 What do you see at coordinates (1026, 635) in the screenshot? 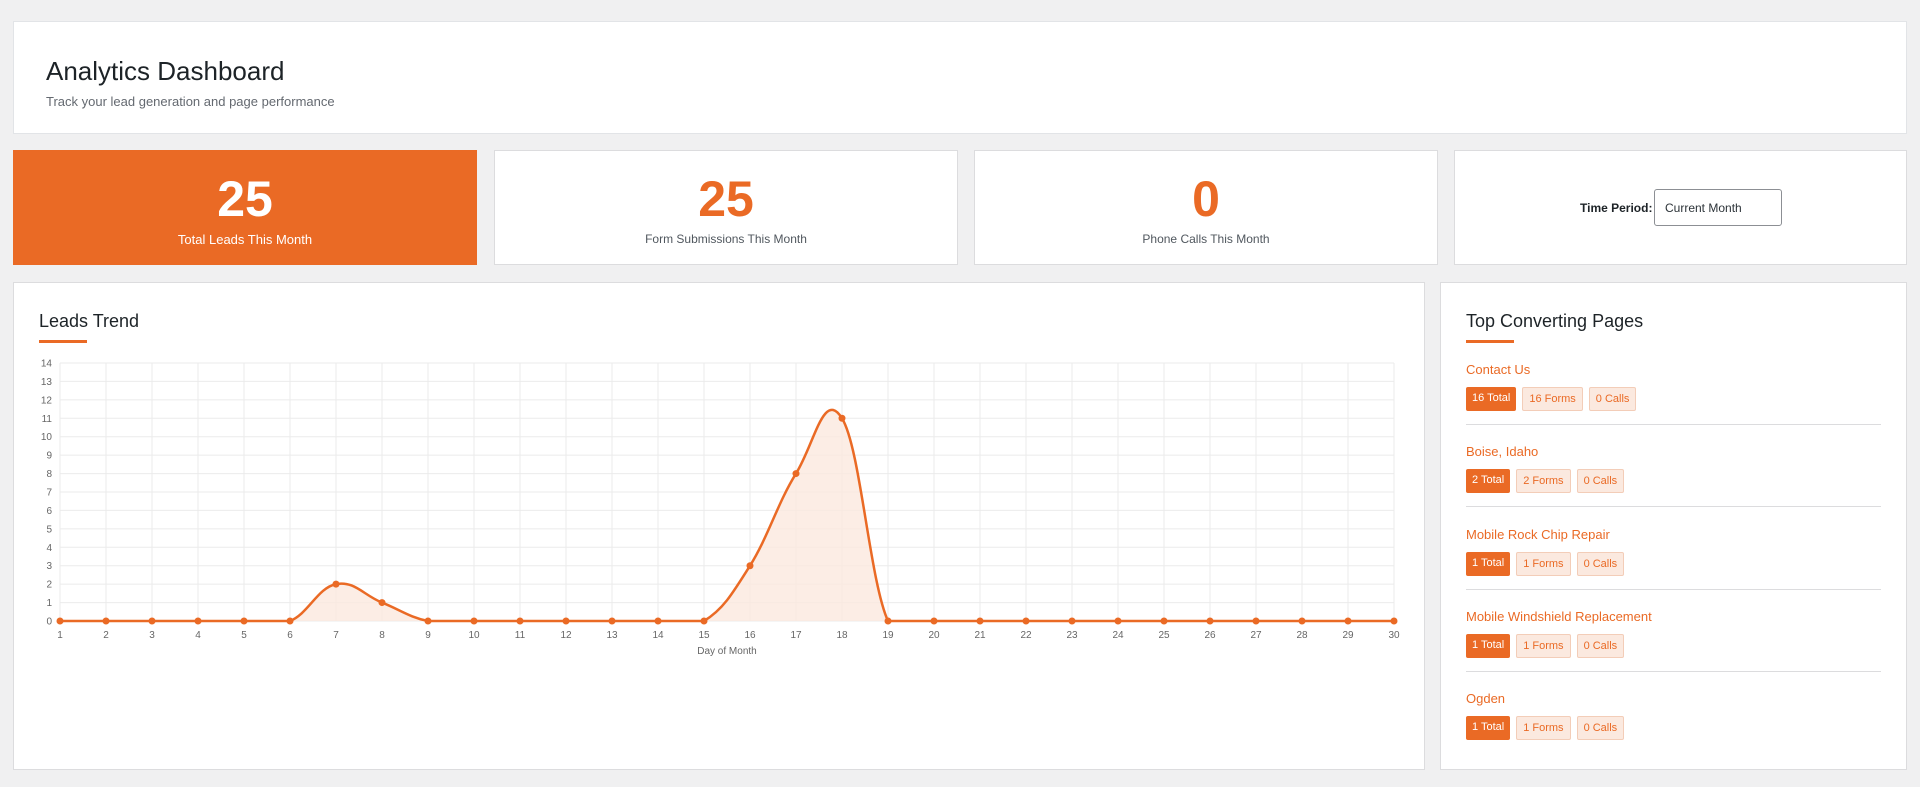
I see `x-tick-label: 22` at bounding box center [1026, 635].